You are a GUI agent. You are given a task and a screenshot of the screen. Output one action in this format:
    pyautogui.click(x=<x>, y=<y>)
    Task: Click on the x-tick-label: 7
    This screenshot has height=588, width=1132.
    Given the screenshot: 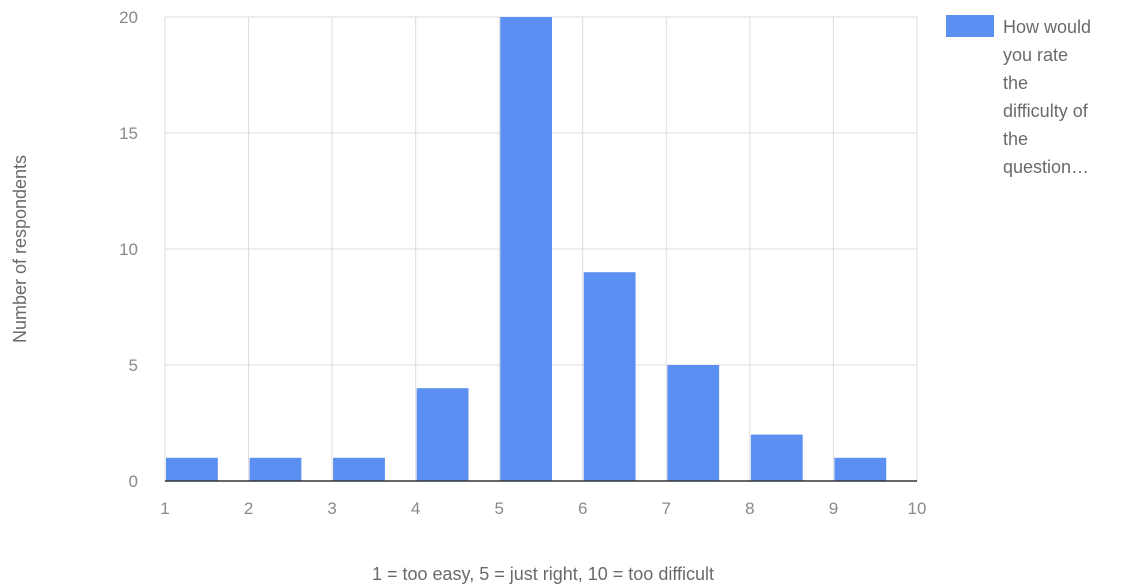 What is the action you would take?
    pyautogui.click(x=666, y=508)
    